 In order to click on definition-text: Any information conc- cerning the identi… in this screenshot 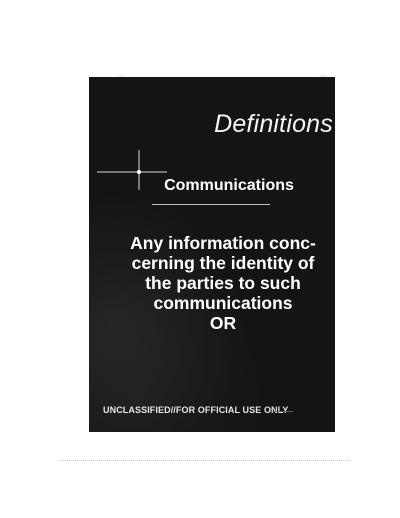, I will do `click(212, 283)`.